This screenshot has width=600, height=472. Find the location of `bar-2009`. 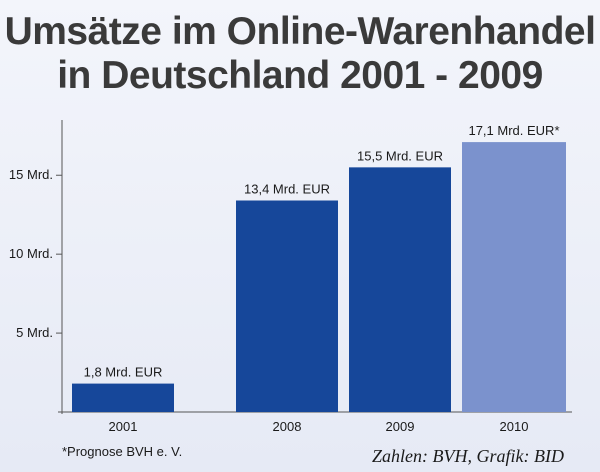

bar-2009 is located at coordinates (400, 289).